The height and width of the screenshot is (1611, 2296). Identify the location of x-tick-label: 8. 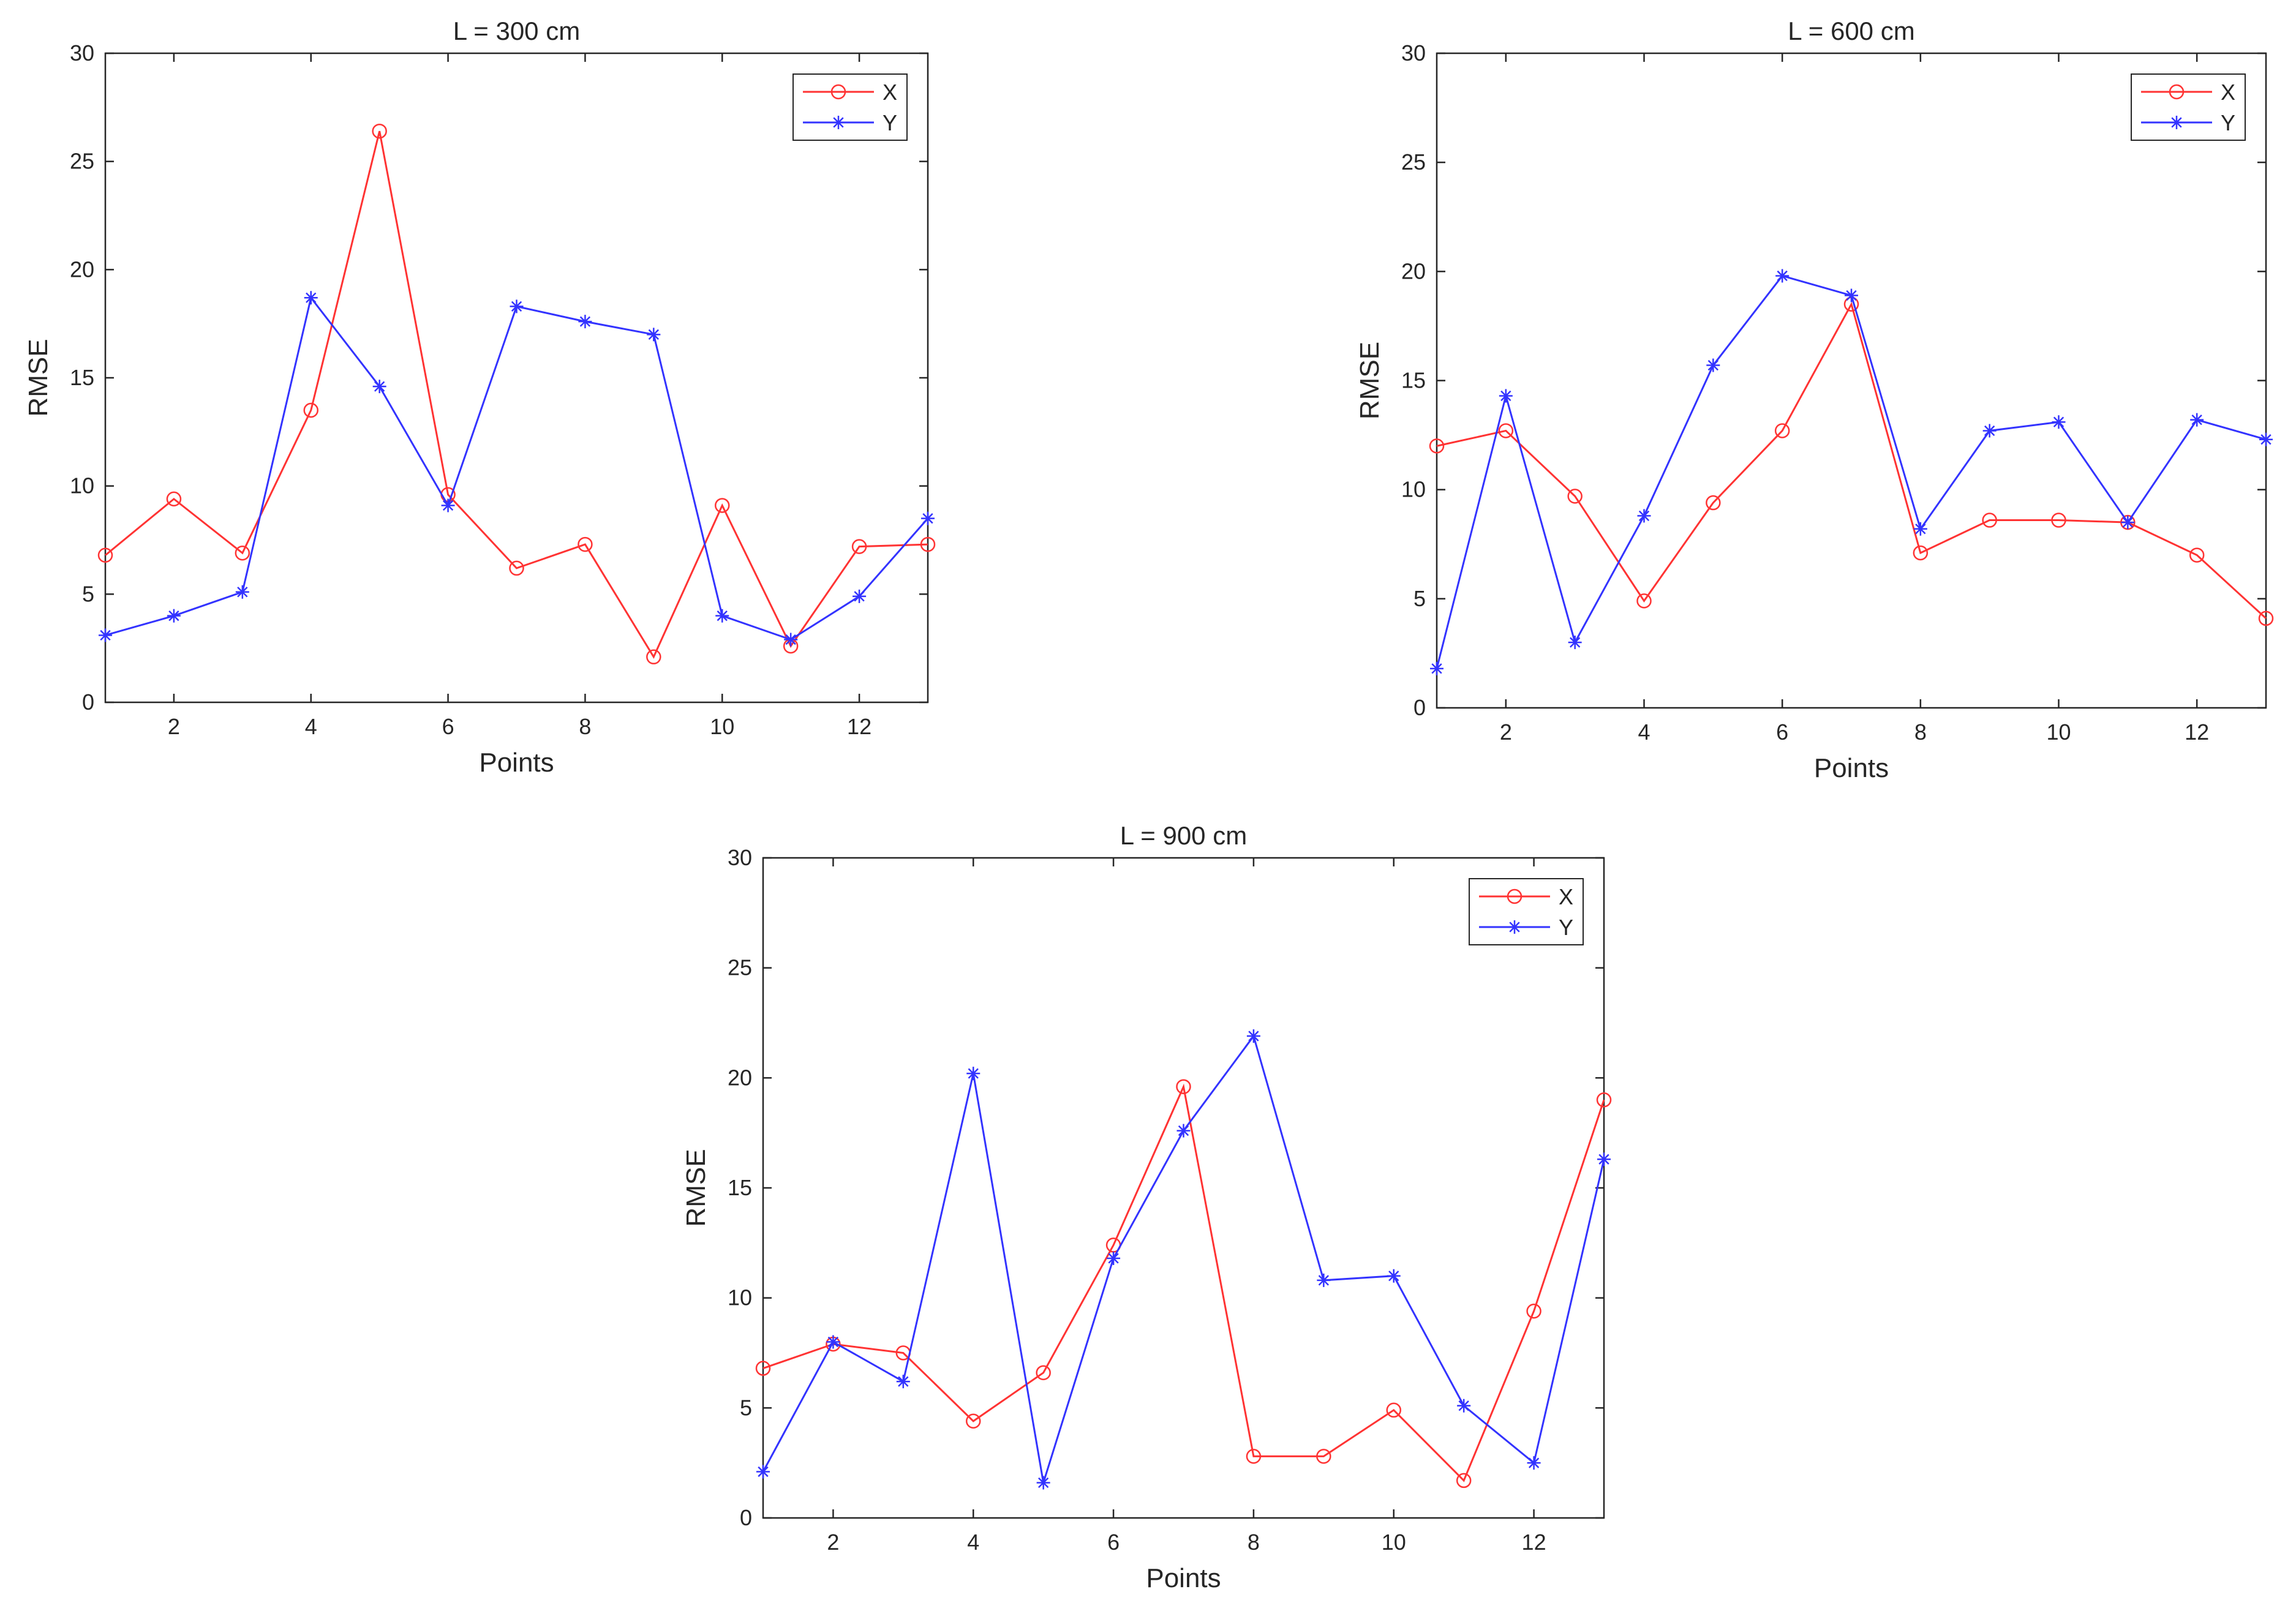
(1921, 732).